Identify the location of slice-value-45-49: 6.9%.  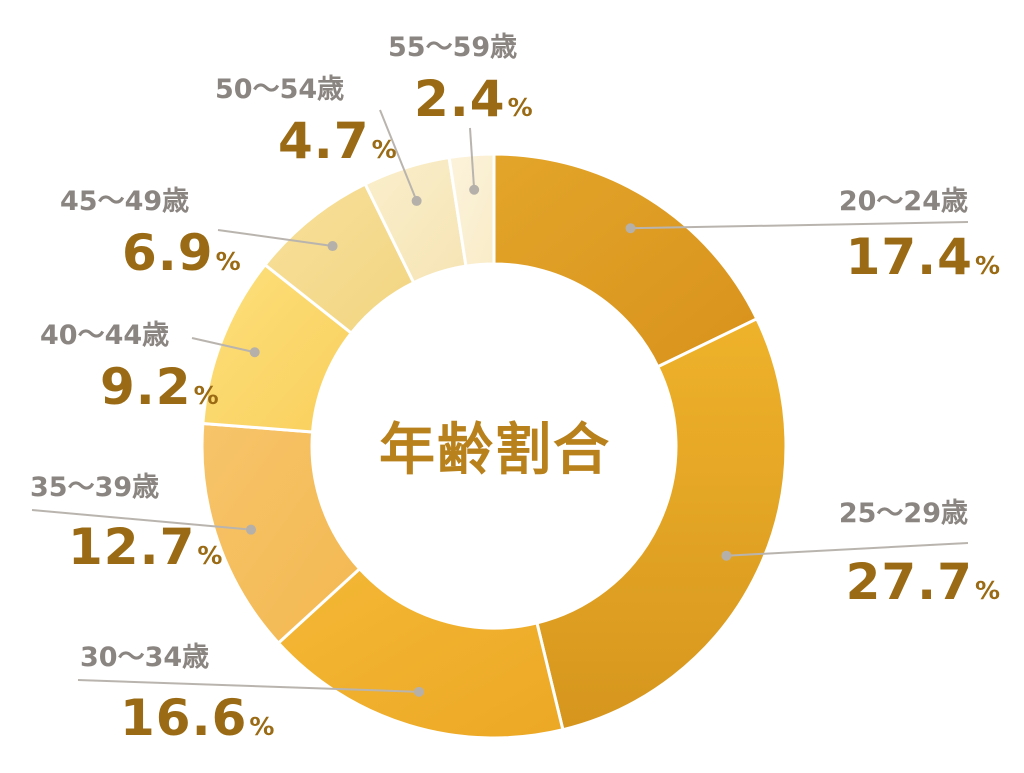
(181, 253).